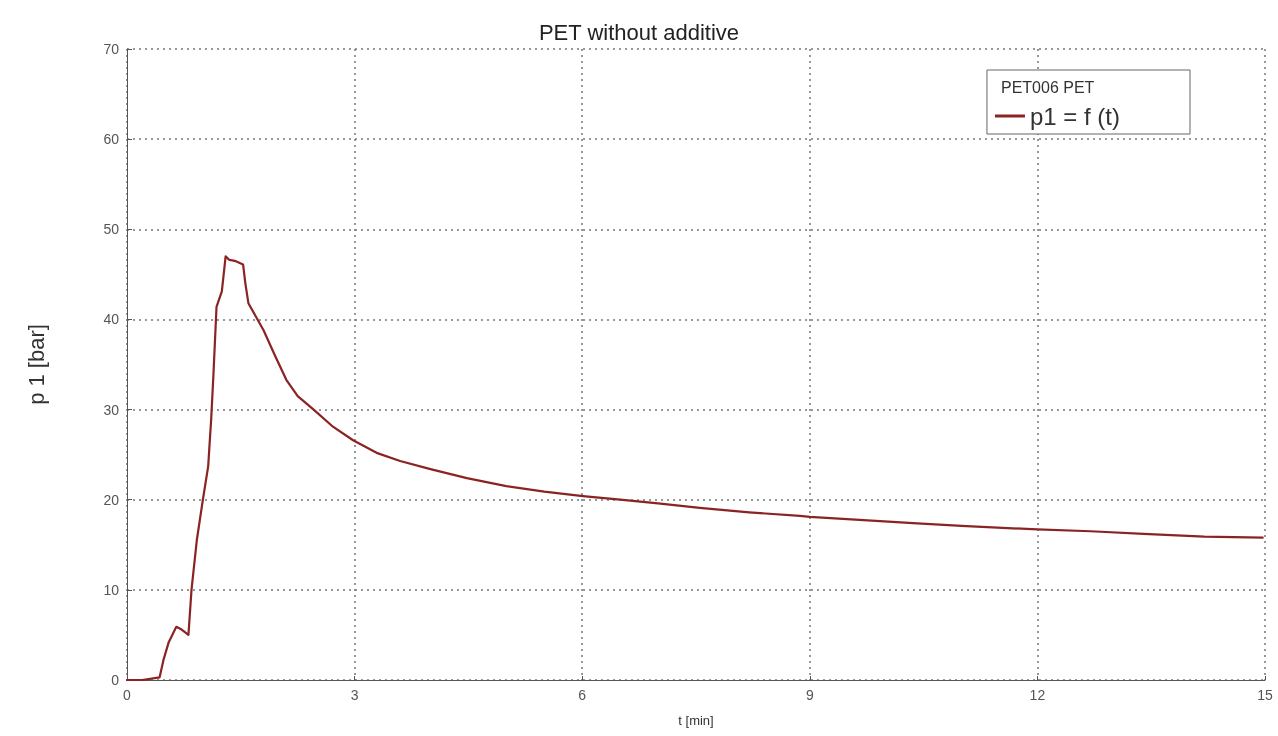 The height and width of the screenshot is (736, 1278). What do you see at coordinates (1048, 87) in the screenshot?
I see `legend-title: PET006 PET` at bounding box center [1048, 87].